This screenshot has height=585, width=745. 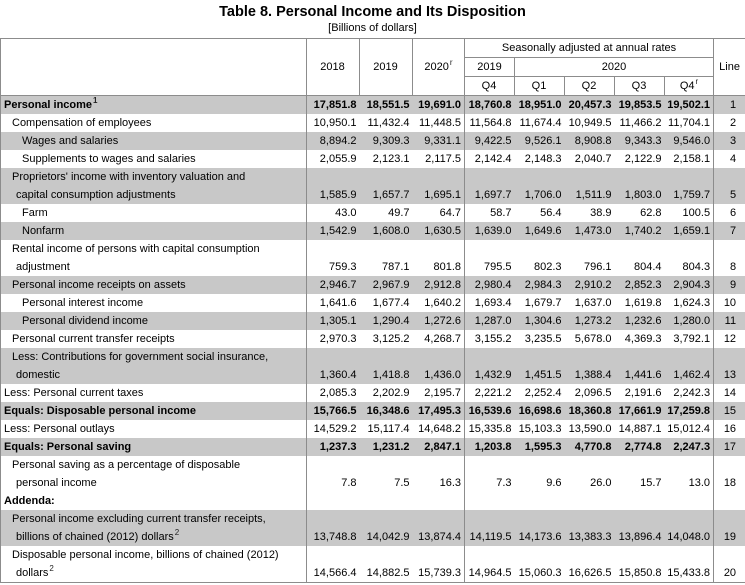 I want to click on value-cell: 15,335.8, so click(x=489, y=429).